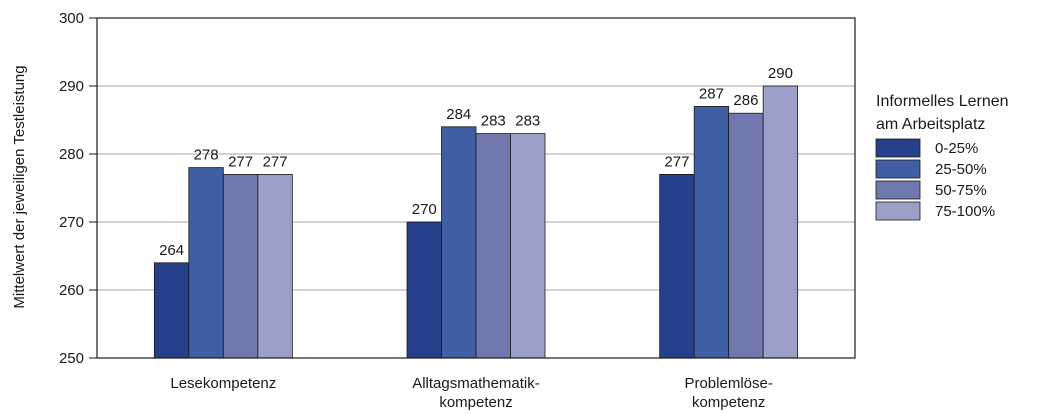  I want to click on y-tick-label: 260, so click(71, 290).